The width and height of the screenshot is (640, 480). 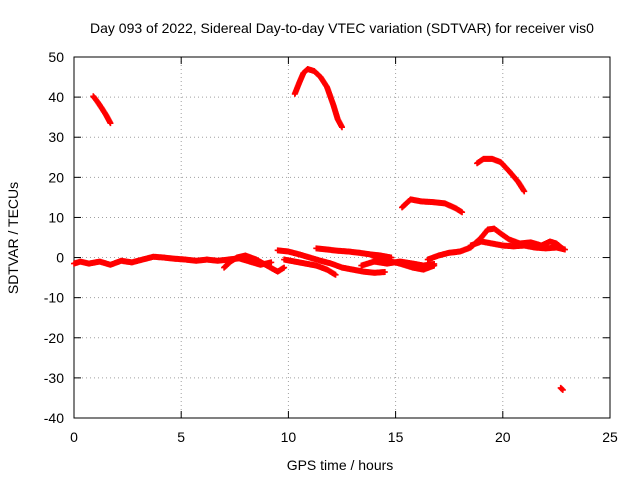 I want to click on y-tick-label: 30, so click(x=56, y=137).